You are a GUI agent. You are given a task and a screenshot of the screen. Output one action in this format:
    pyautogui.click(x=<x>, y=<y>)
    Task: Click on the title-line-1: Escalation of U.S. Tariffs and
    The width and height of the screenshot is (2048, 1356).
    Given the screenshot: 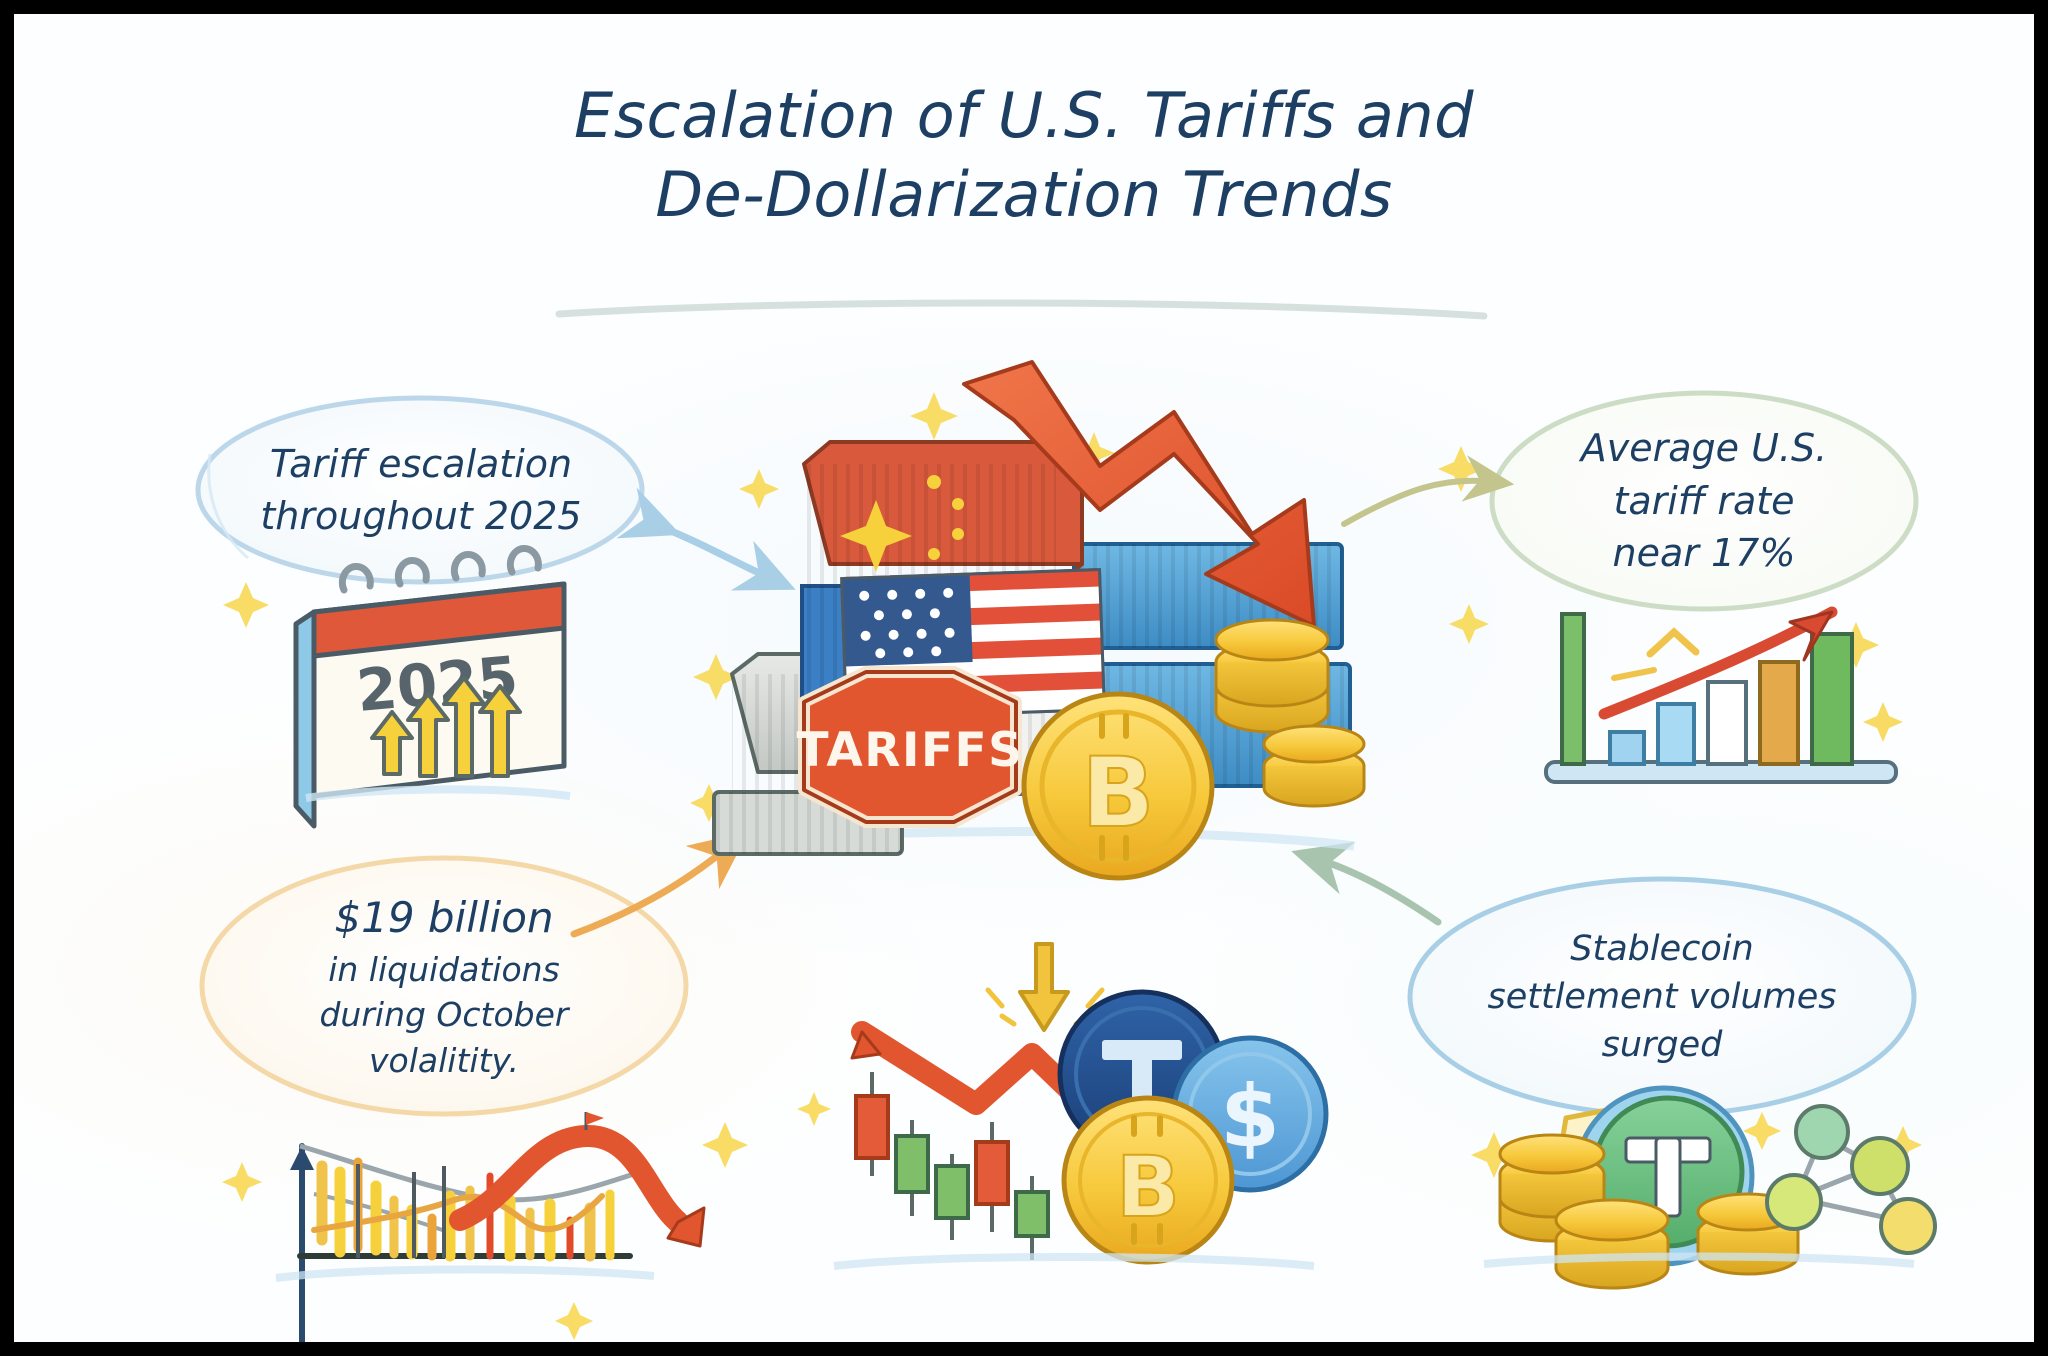 What is the action you would take?
    pyautogui.click(x=1024, y=115)
    